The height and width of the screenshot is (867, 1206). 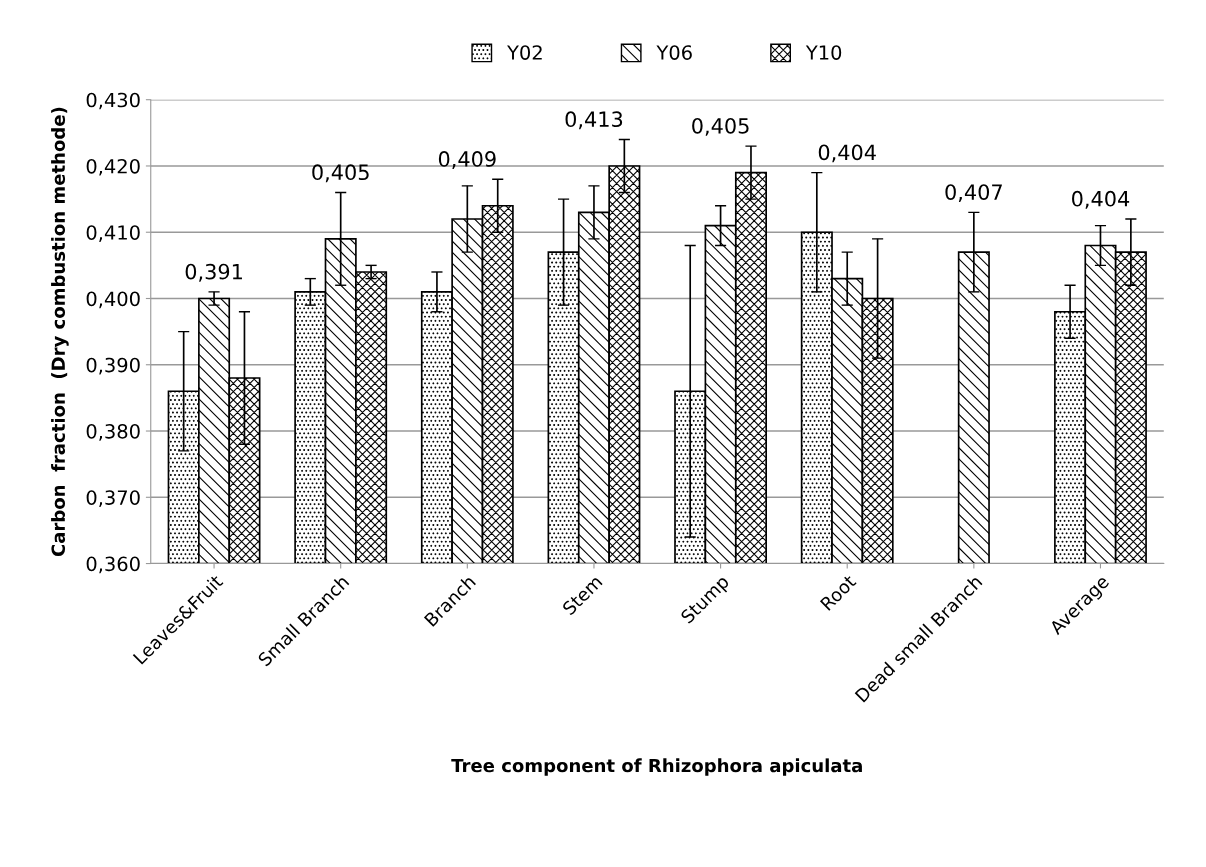 What do you see at coordinates (113, 565) in the screenshot?
I see `y-tick-label: 0,360` at bounding box center [113, 565].